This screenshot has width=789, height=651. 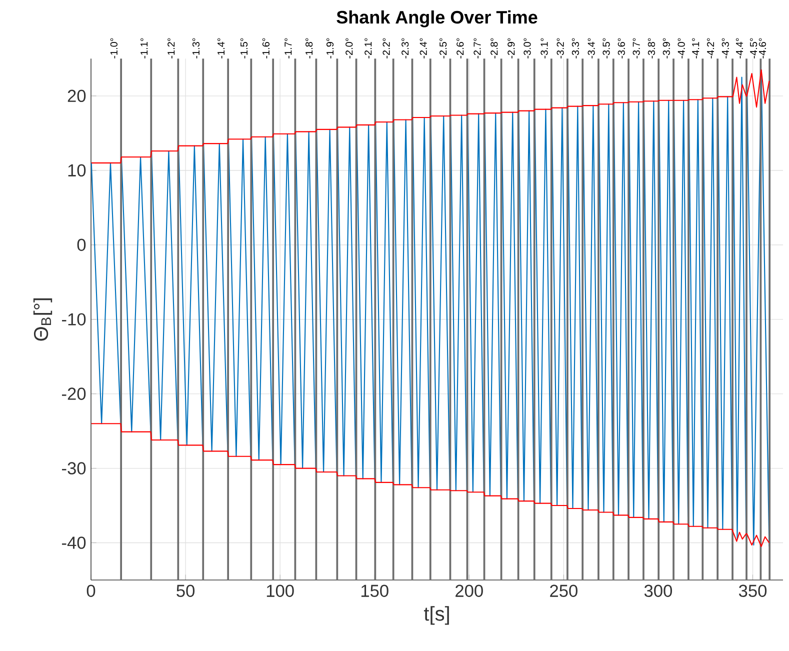 What do you see at coordinates (74, 542) in the screenshot?
I see `y-tick-label: -40` at bounding box center [74, 542].